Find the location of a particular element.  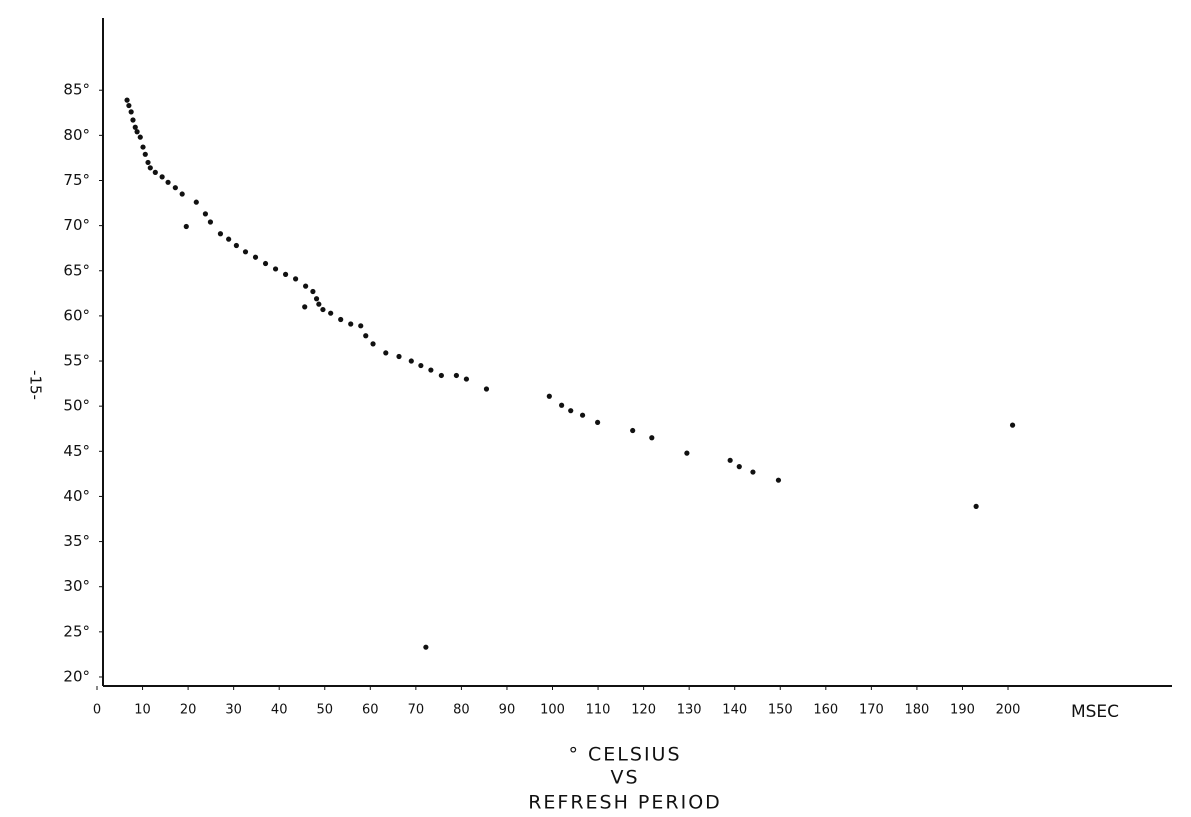

y-tick-label: 35° is located at coordinates (76, 541).